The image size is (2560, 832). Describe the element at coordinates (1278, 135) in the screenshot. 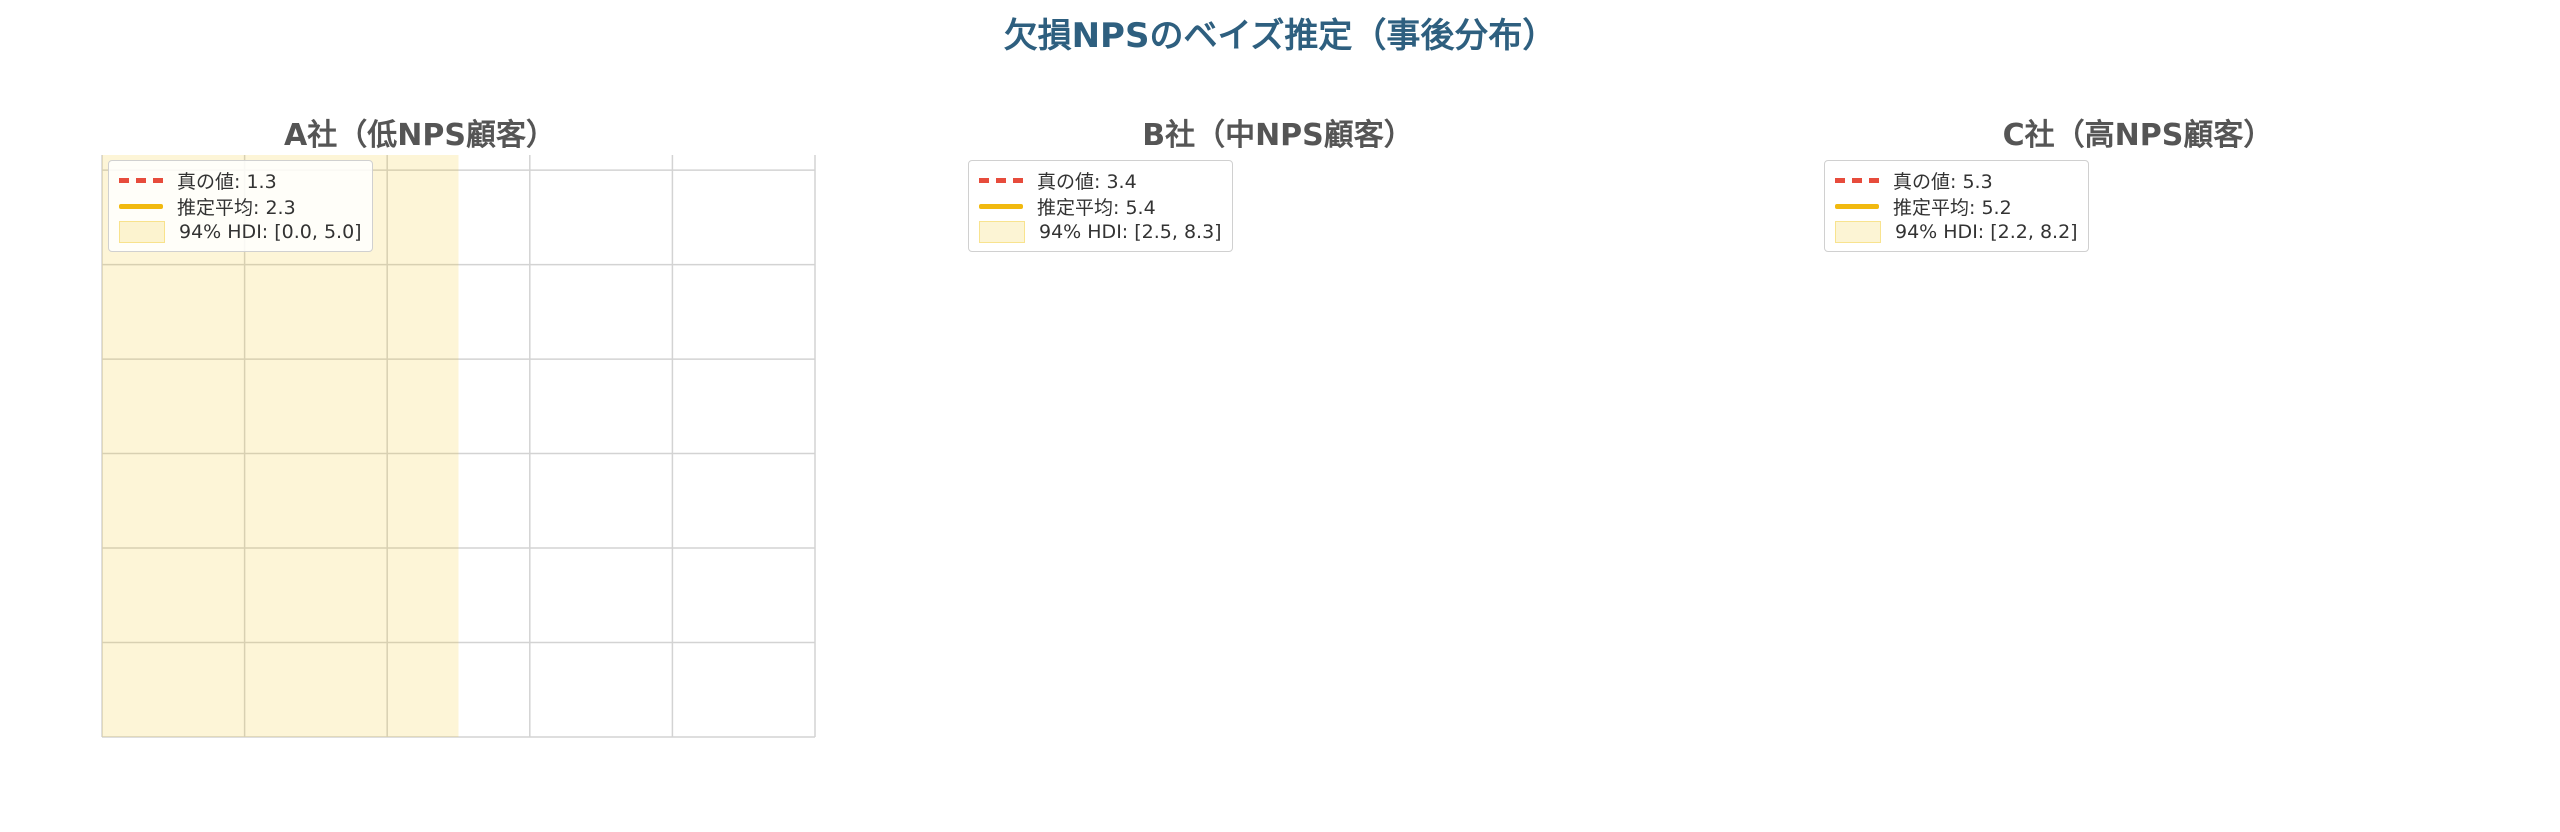

I see `chart-title: B社（中NPS顧客）` at that location.